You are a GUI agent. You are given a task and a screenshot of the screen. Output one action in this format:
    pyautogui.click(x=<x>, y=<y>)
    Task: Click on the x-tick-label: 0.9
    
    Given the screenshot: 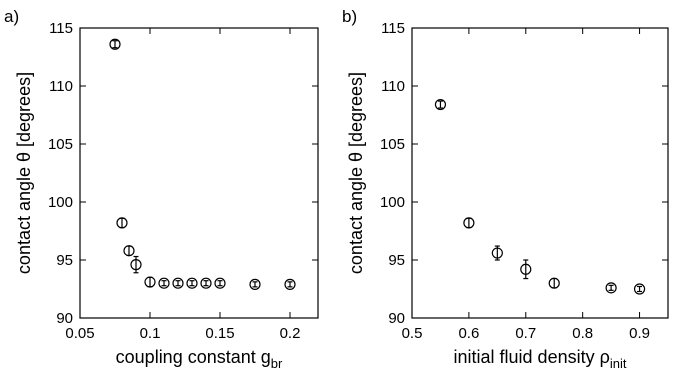 What is the action you would take?
    pyautogui.click(x=639, y=333)
    